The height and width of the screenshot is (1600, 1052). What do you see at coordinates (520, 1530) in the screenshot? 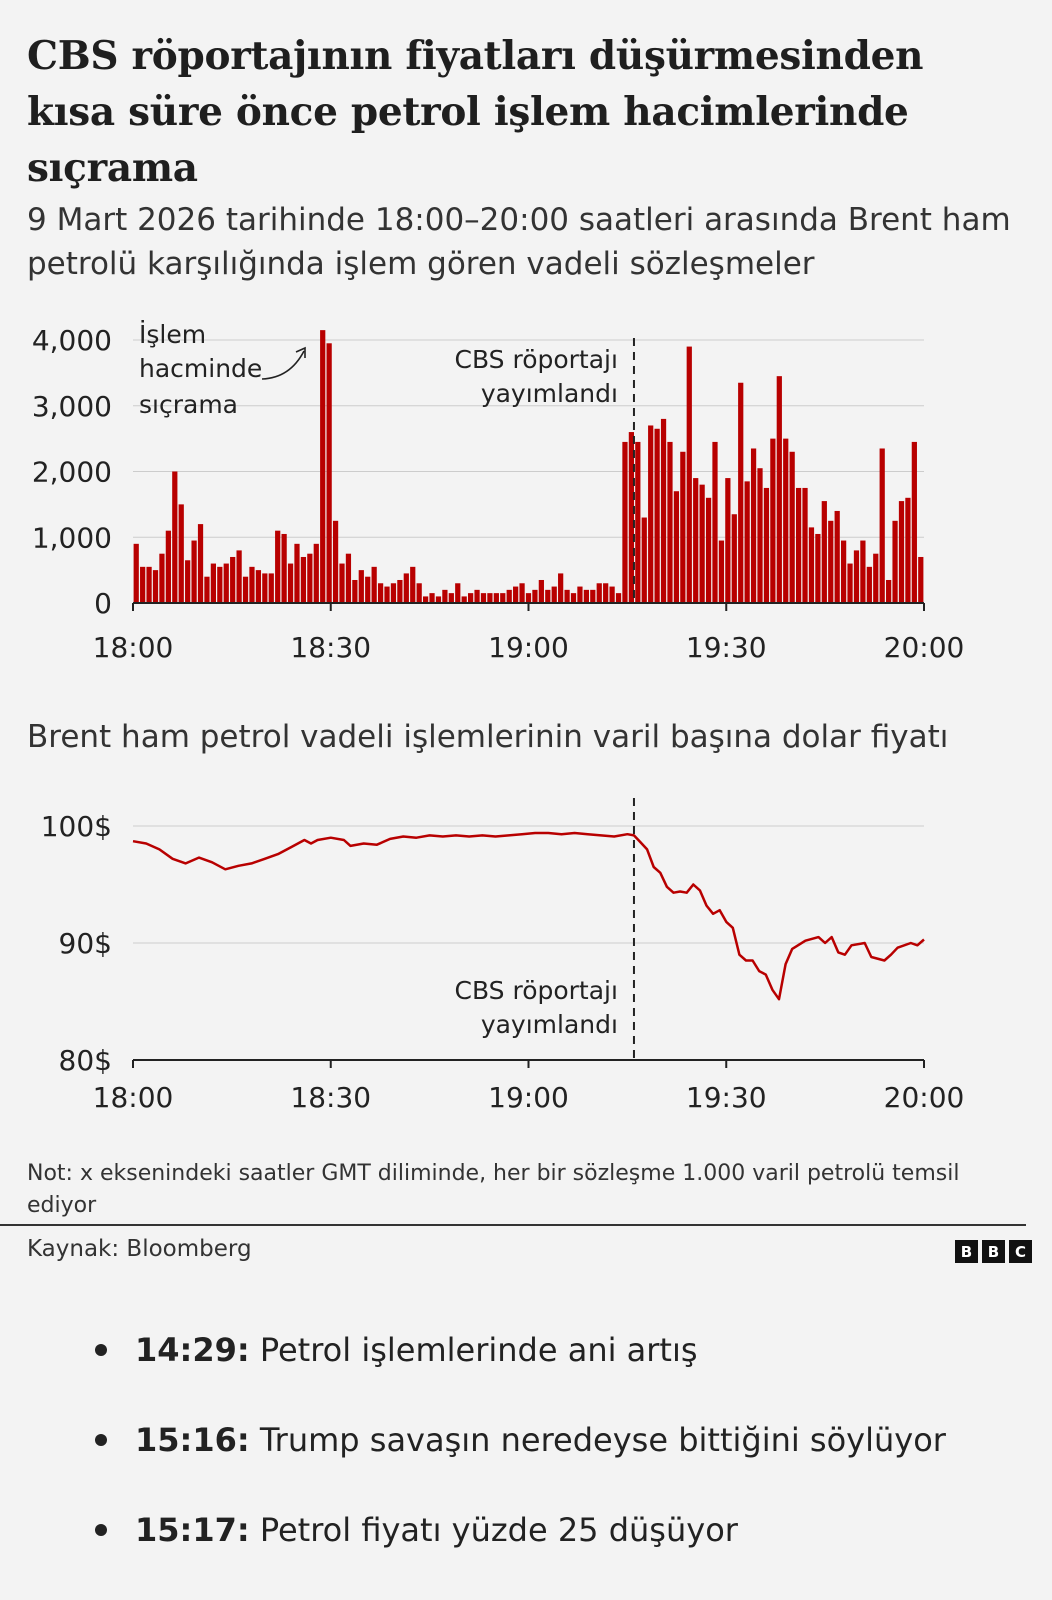
I see `event-item: 15:17: Petrol fiyatı yüzde 25 düşüyor` at bounding box center [520, 1530].